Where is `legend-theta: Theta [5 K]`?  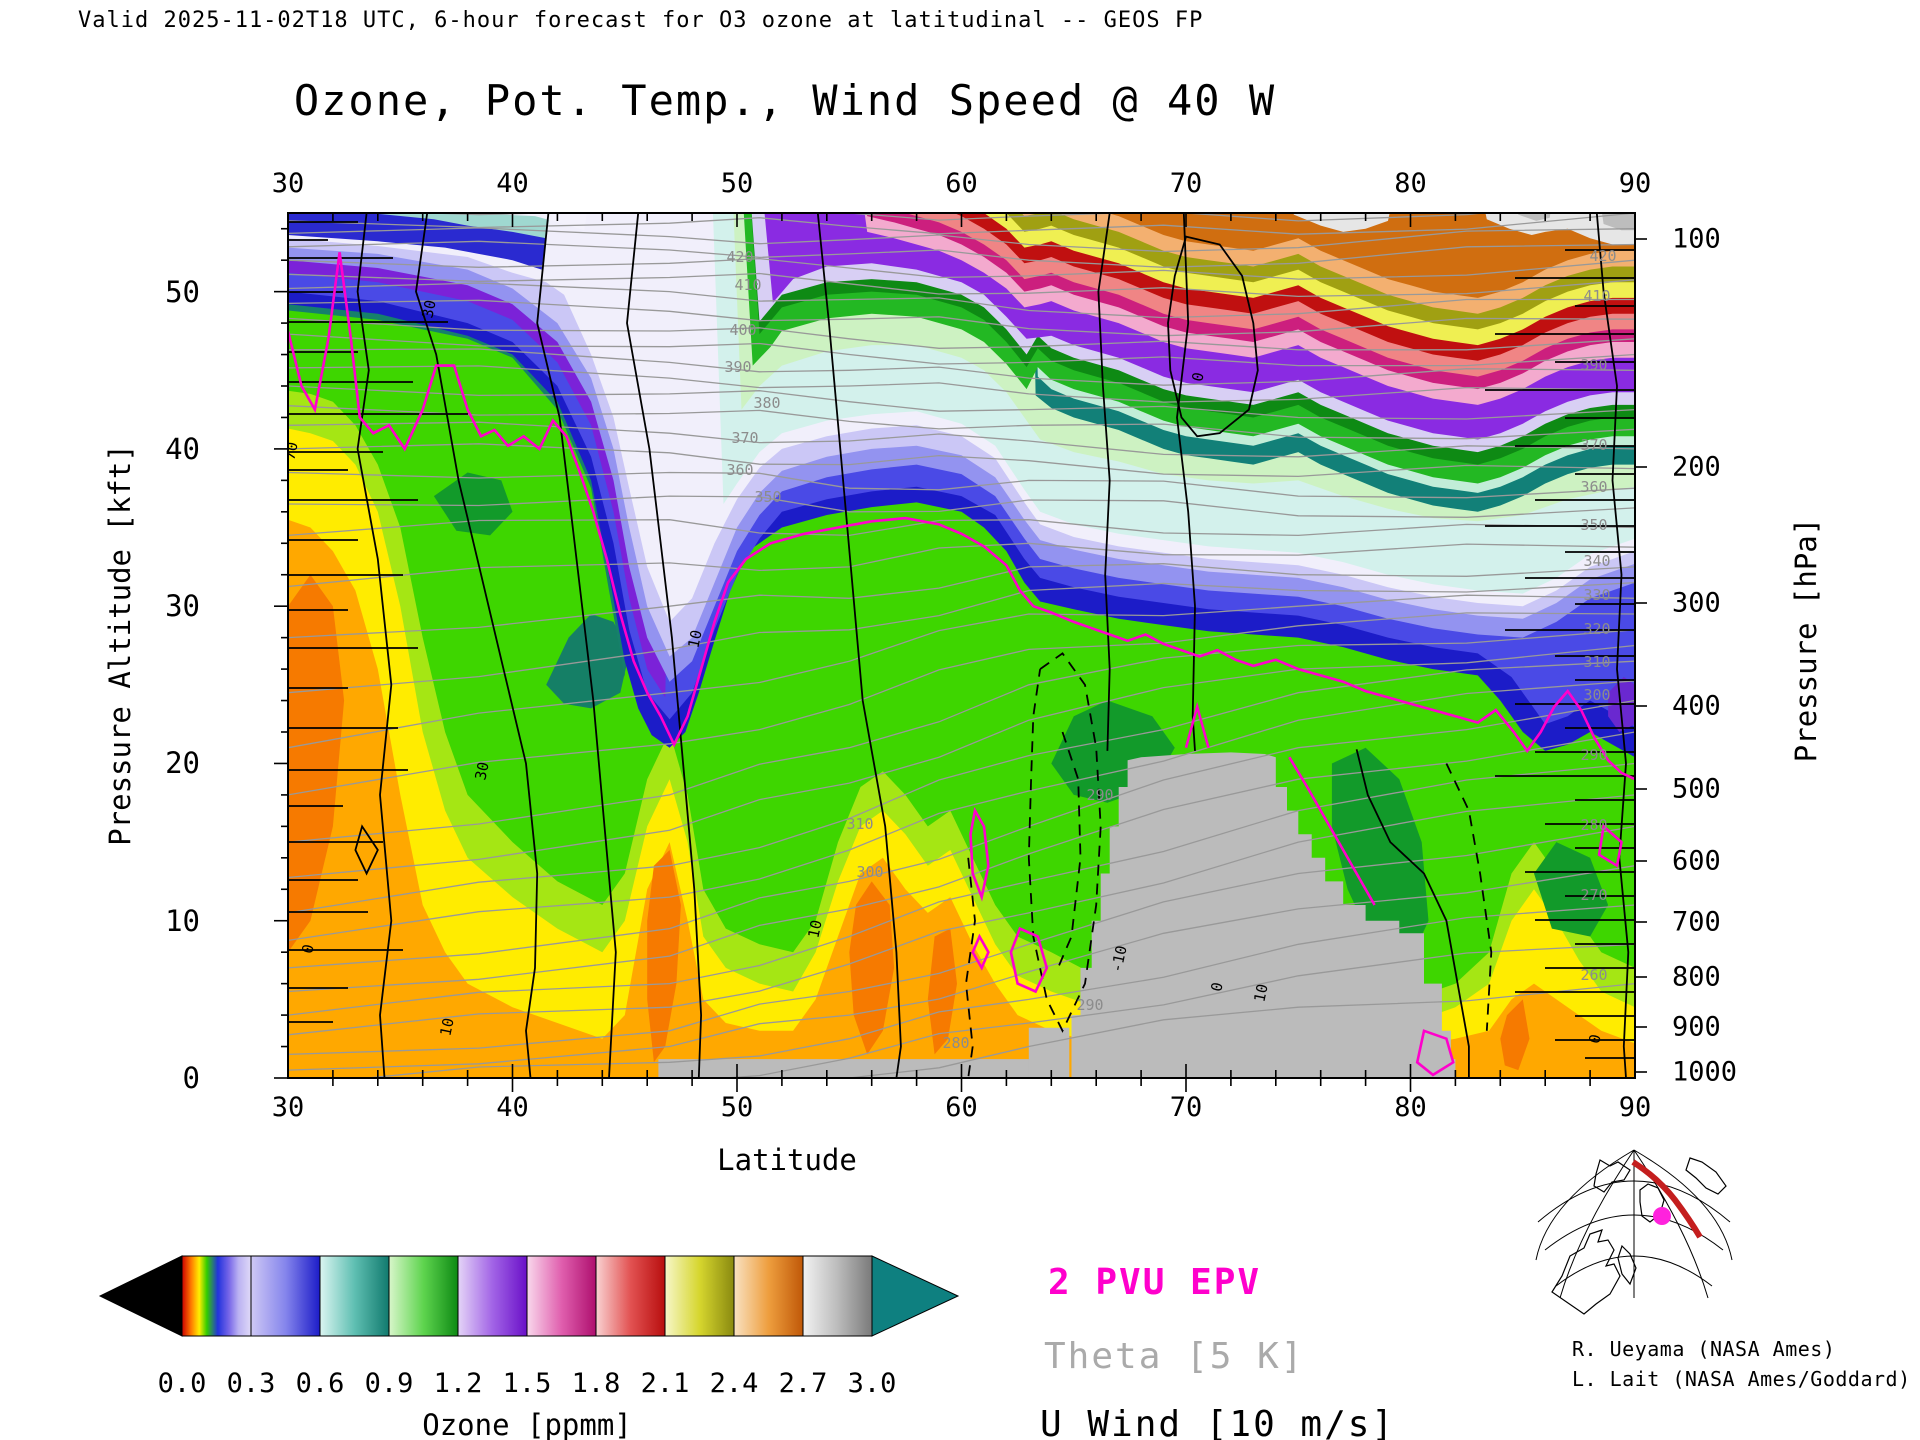
legend-theta: Theta [5 K] is located at coordinates (1174, 1356).